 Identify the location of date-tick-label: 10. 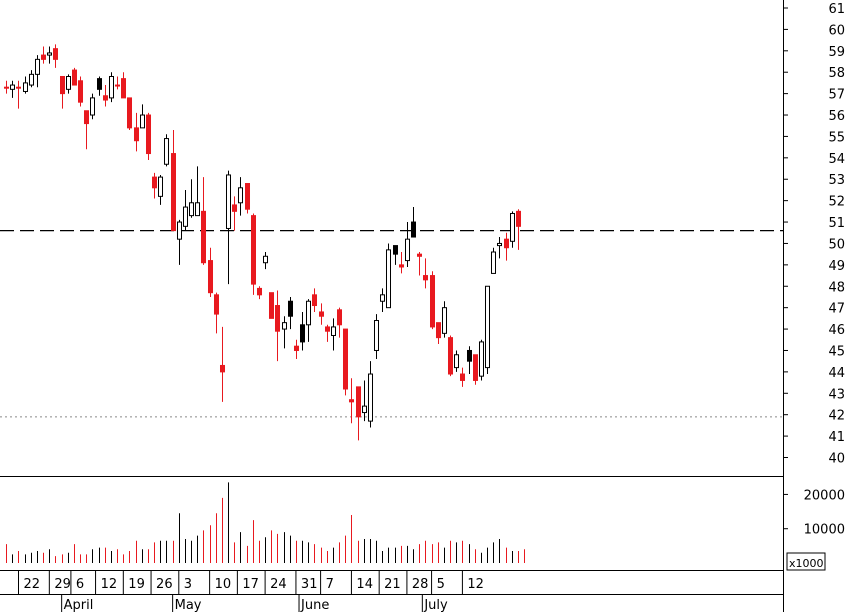
(223, 584).